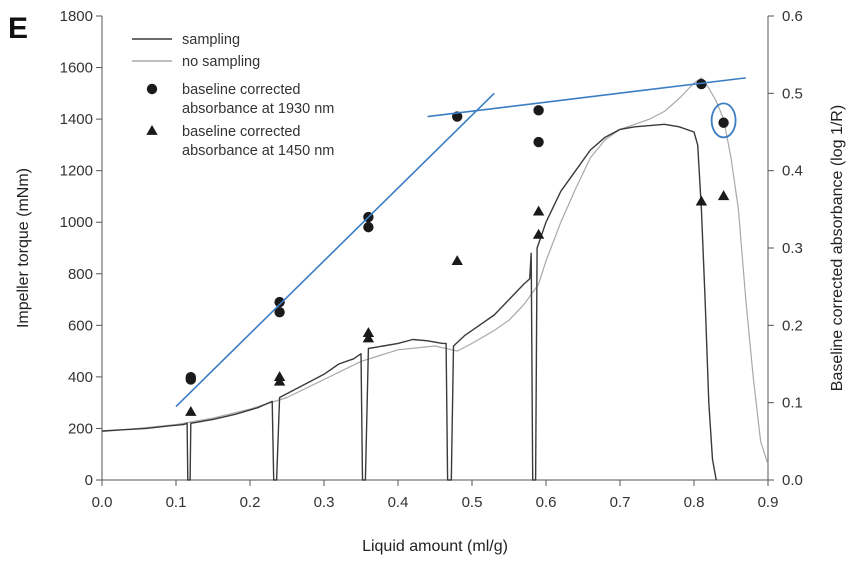  Describe the element at coordinates (221, 62) in the screenshot. I see `legend-label: no sampling` at that location.